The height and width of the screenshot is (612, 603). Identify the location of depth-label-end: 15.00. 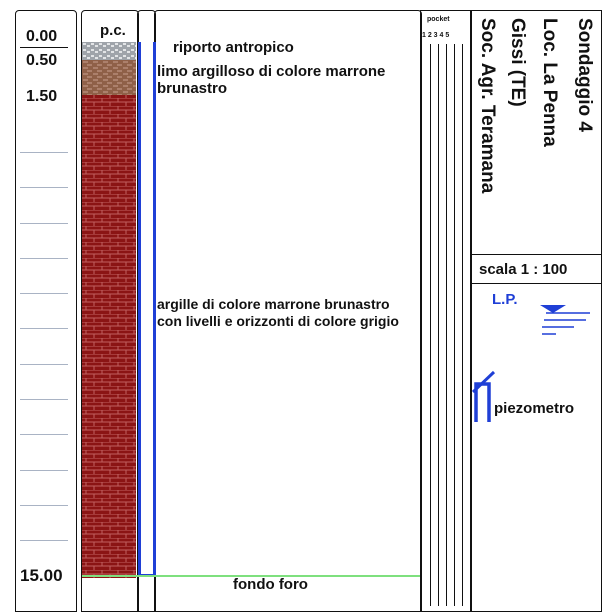
(41, 575).